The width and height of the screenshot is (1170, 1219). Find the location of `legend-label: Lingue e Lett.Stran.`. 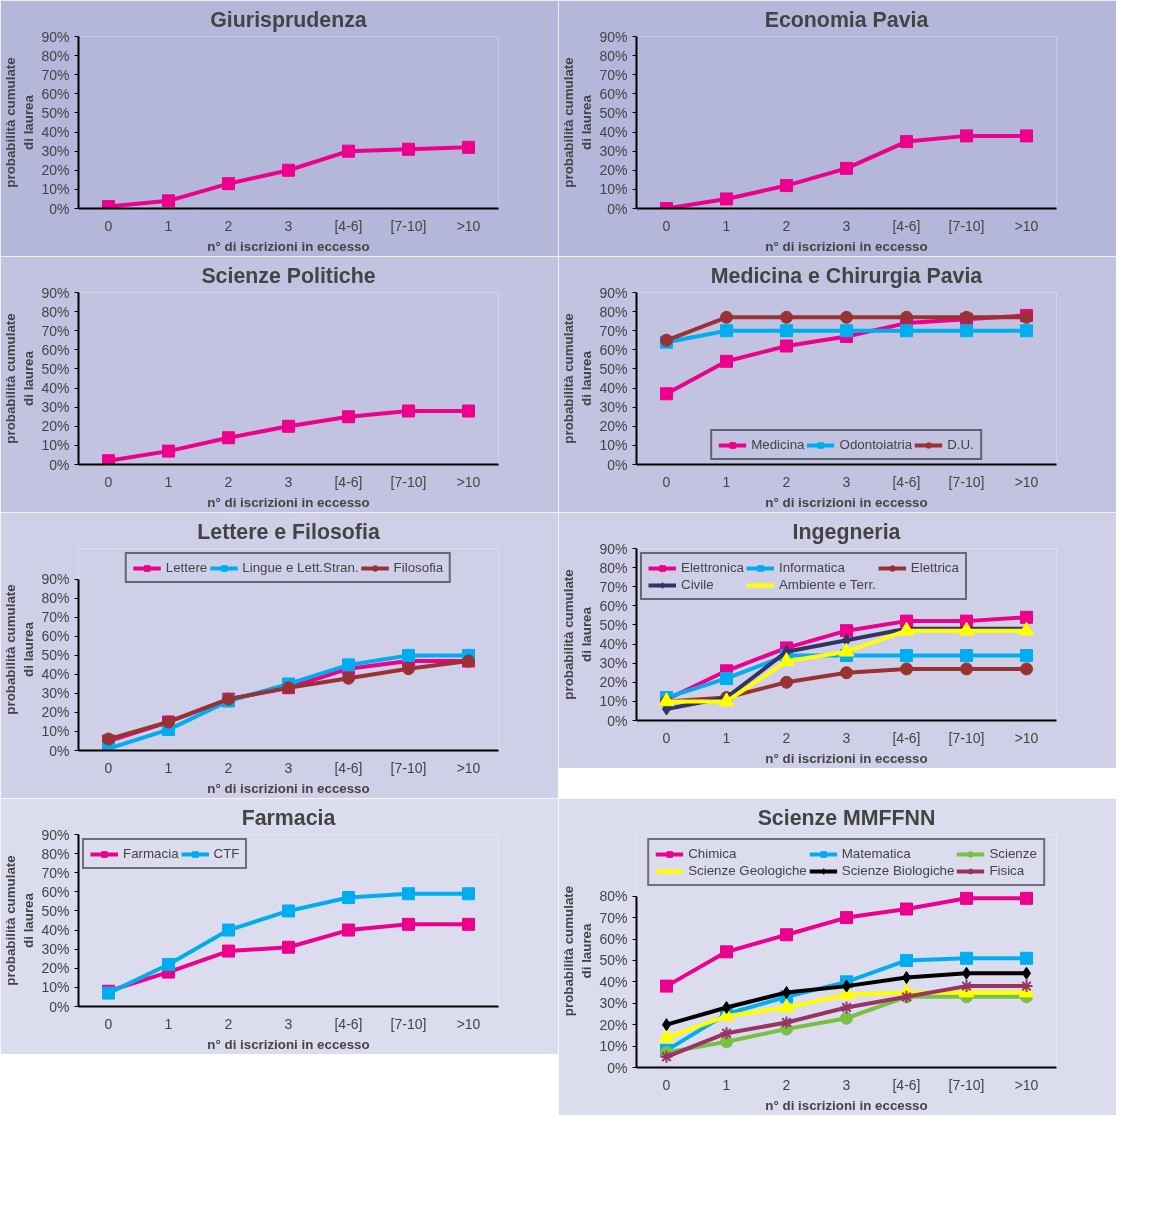

legend-label: Lingue e Lett.Stran. is located at coordinates (300, 567).